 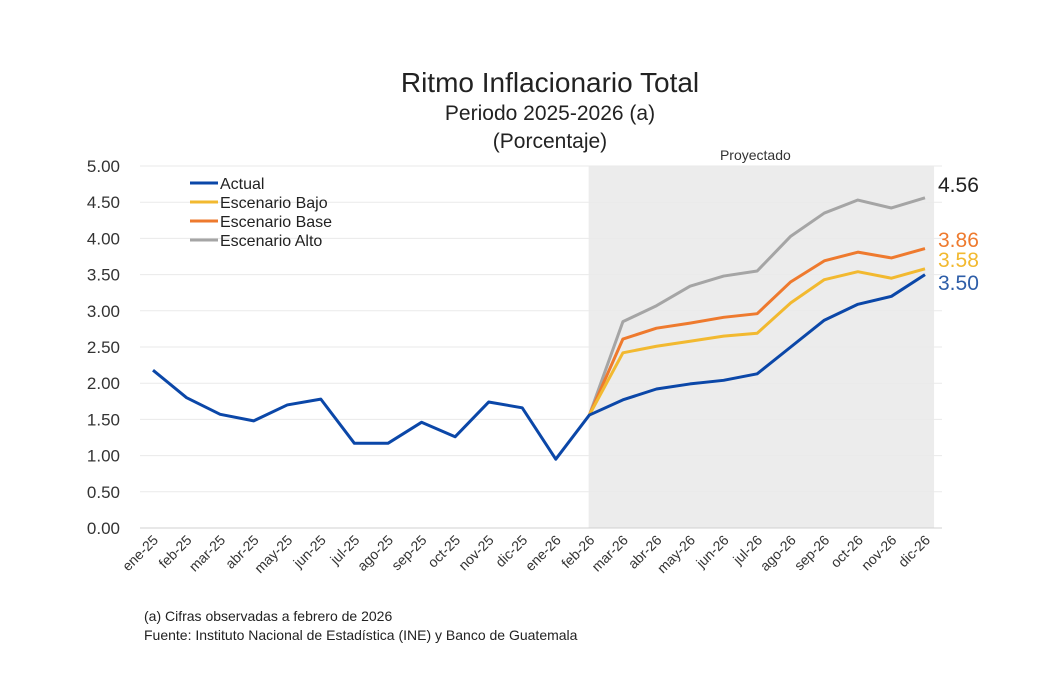 What do you see at coordinates (755, 155) in the screenshot?
I see `projected-region-label: Proyectado` at bounding box center [755, 155].